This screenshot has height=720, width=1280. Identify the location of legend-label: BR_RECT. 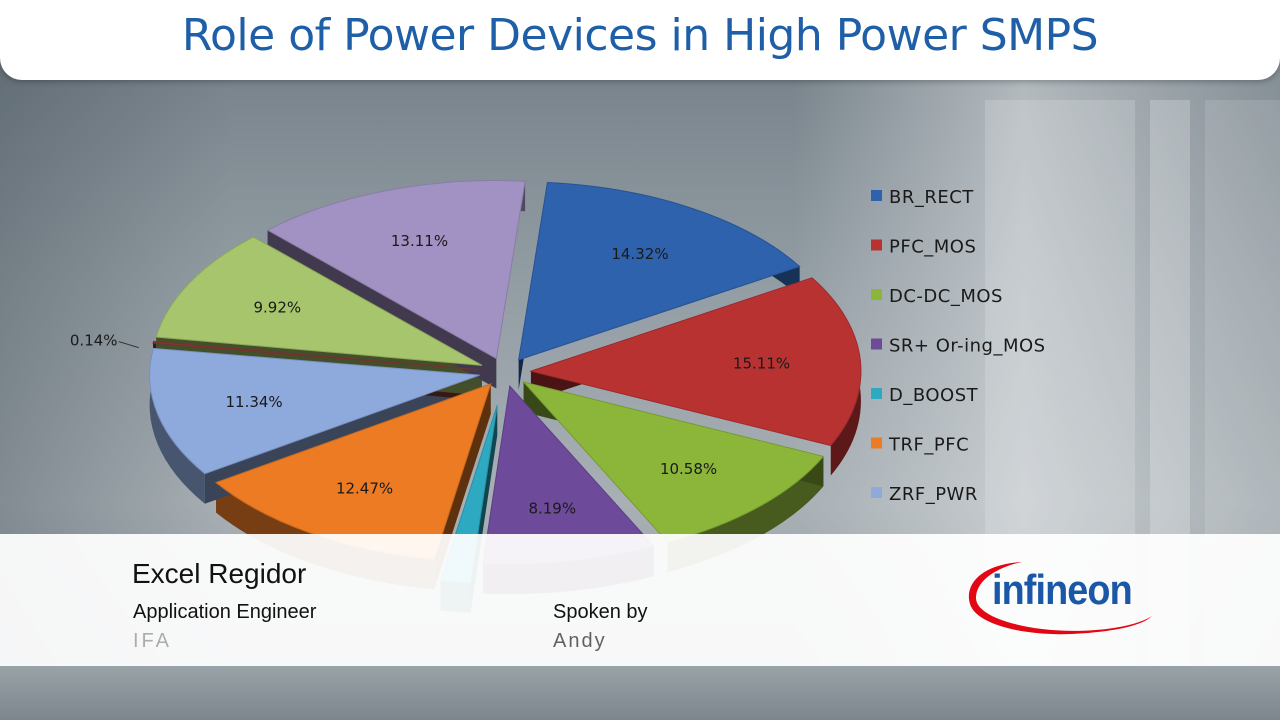
(931, 197).